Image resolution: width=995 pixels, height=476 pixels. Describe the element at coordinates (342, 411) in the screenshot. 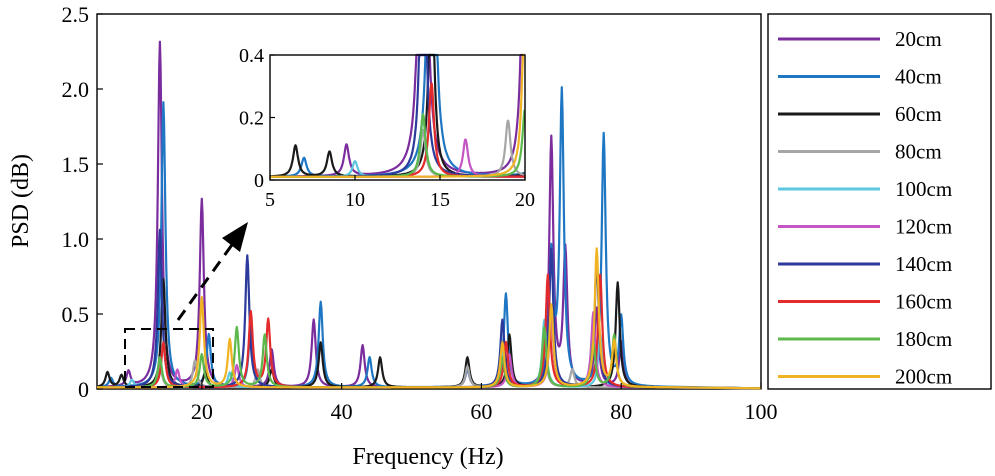

I see `x-tick-label: 40` at that location.